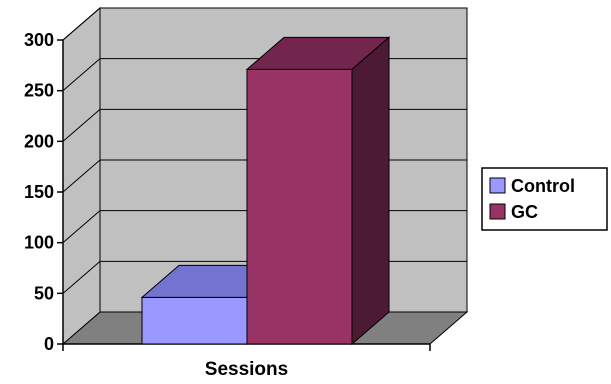  Describe the element at coordinates (370, 191) in the screenshot. I see `bar-side` at that location.